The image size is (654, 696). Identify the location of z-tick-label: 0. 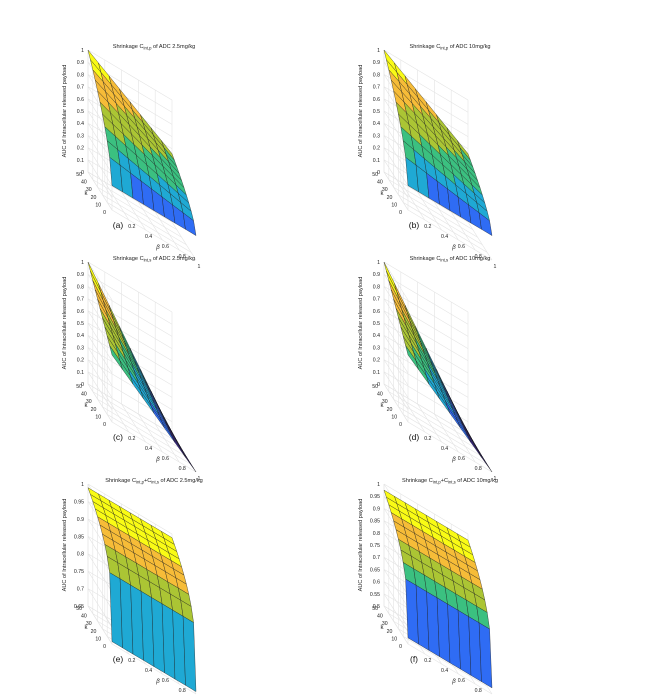
(378, 385).